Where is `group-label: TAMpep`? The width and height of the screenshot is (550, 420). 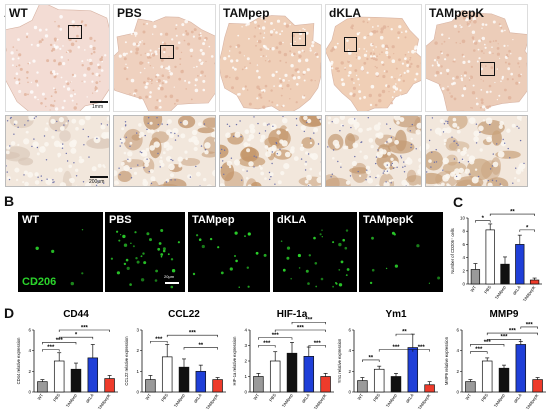 group-label: TAMpep is located at coordinates (213, 220).